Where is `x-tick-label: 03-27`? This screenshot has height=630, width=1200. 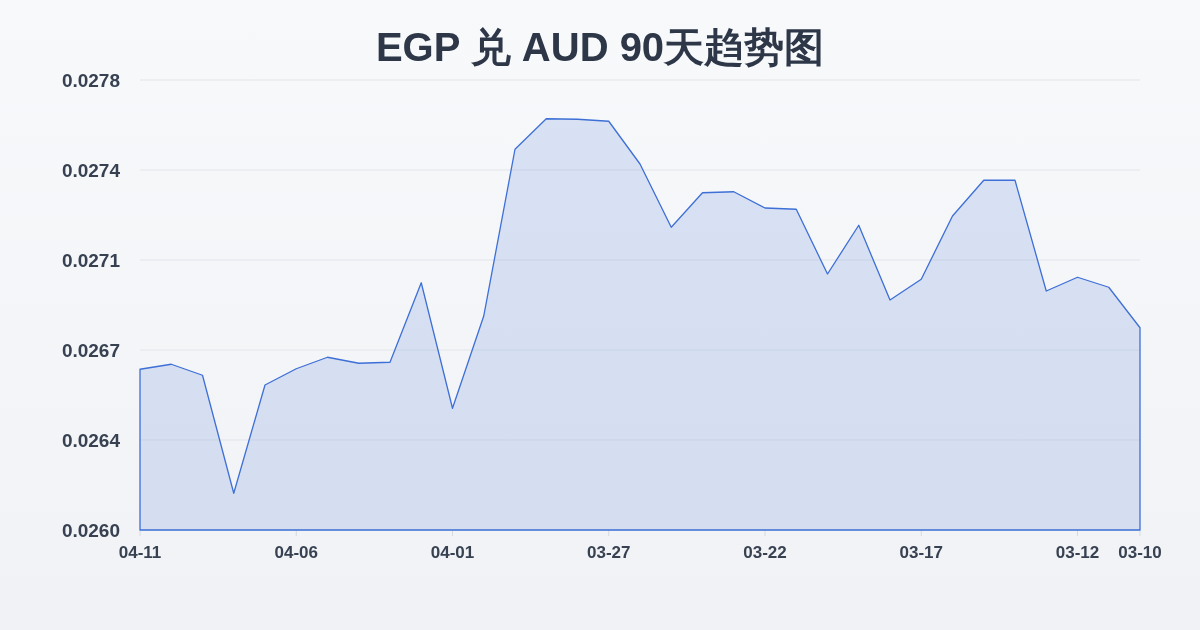
x-tick-label: 03-27 is located at coordinates (609, 552).